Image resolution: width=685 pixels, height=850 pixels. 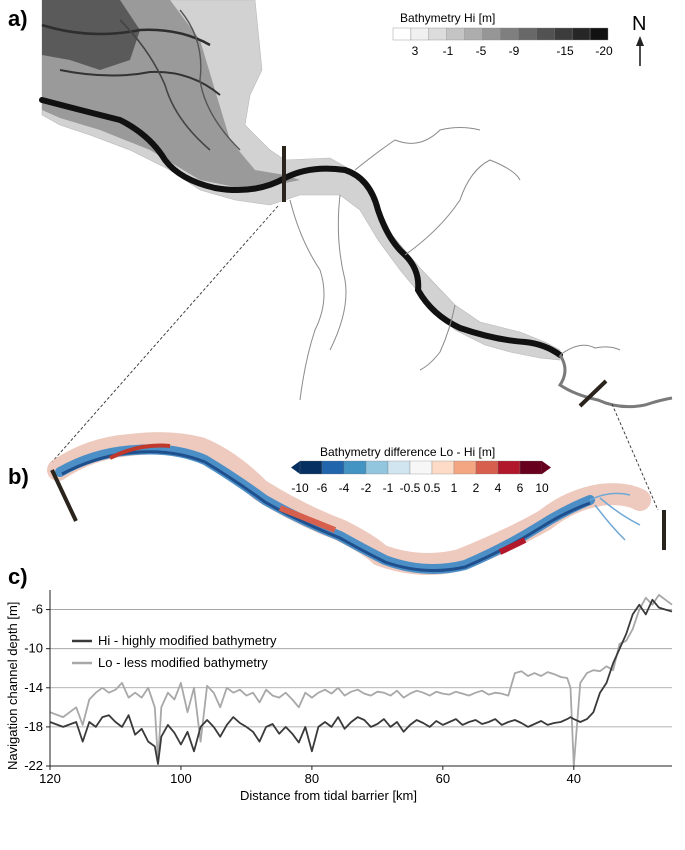 I want to click on x-tick-label: 60, so click(x=443, y=778).